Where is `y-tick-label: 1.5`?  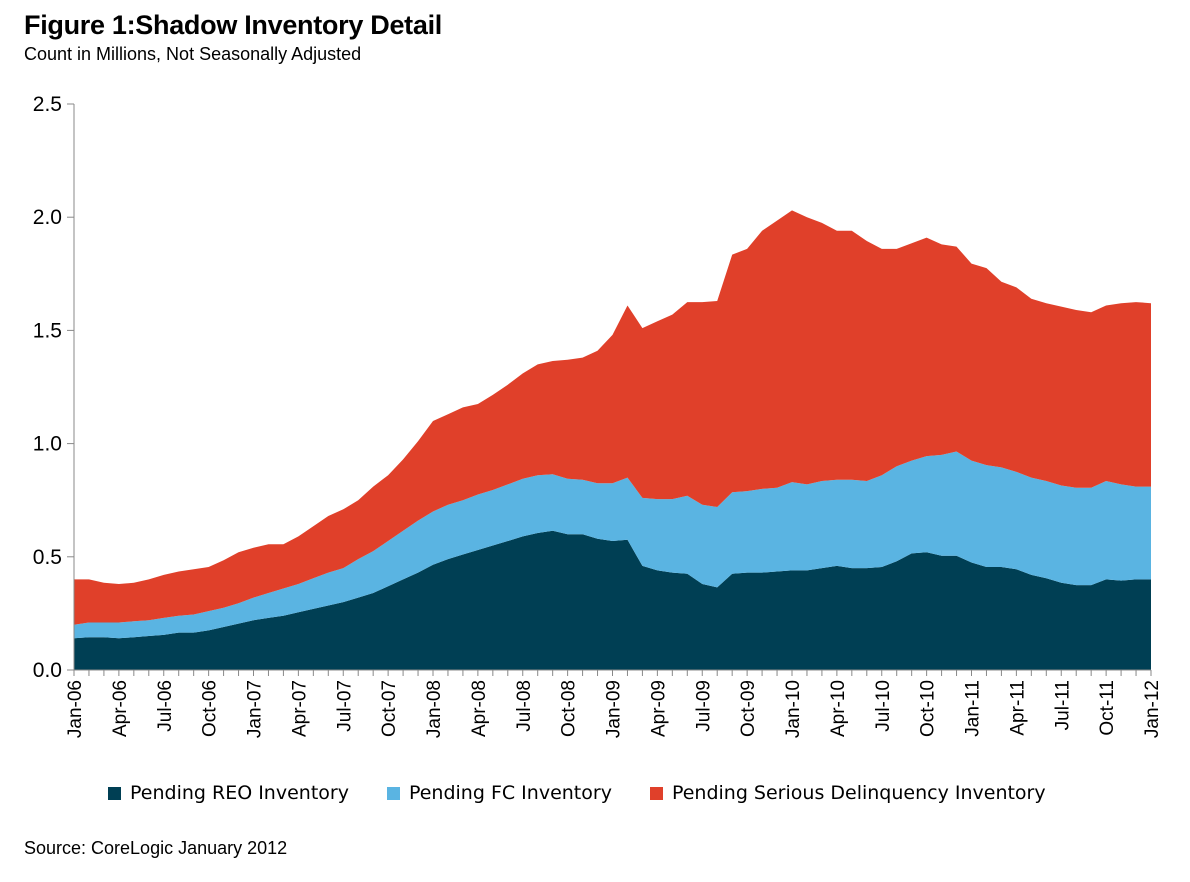 y-tick-label: 1.5 is located at coordinates (47, 330).